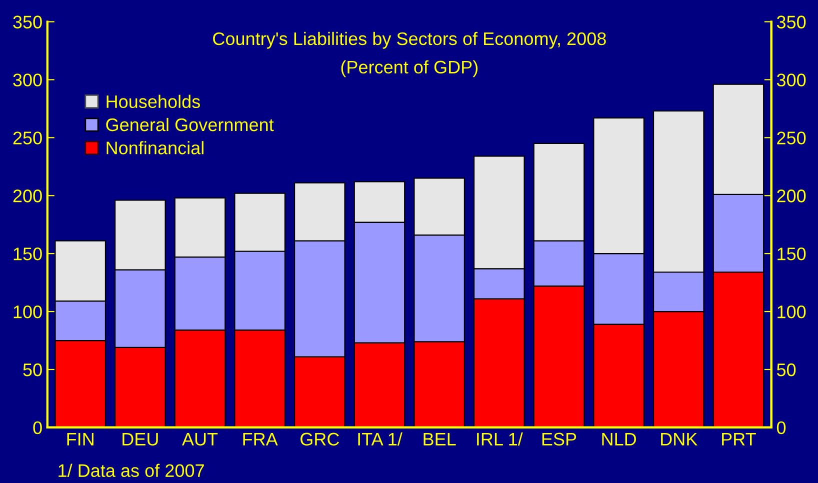 This screenshot has height=483, width=818. I want to click on y-tick-label: 300, so click(27, 80).